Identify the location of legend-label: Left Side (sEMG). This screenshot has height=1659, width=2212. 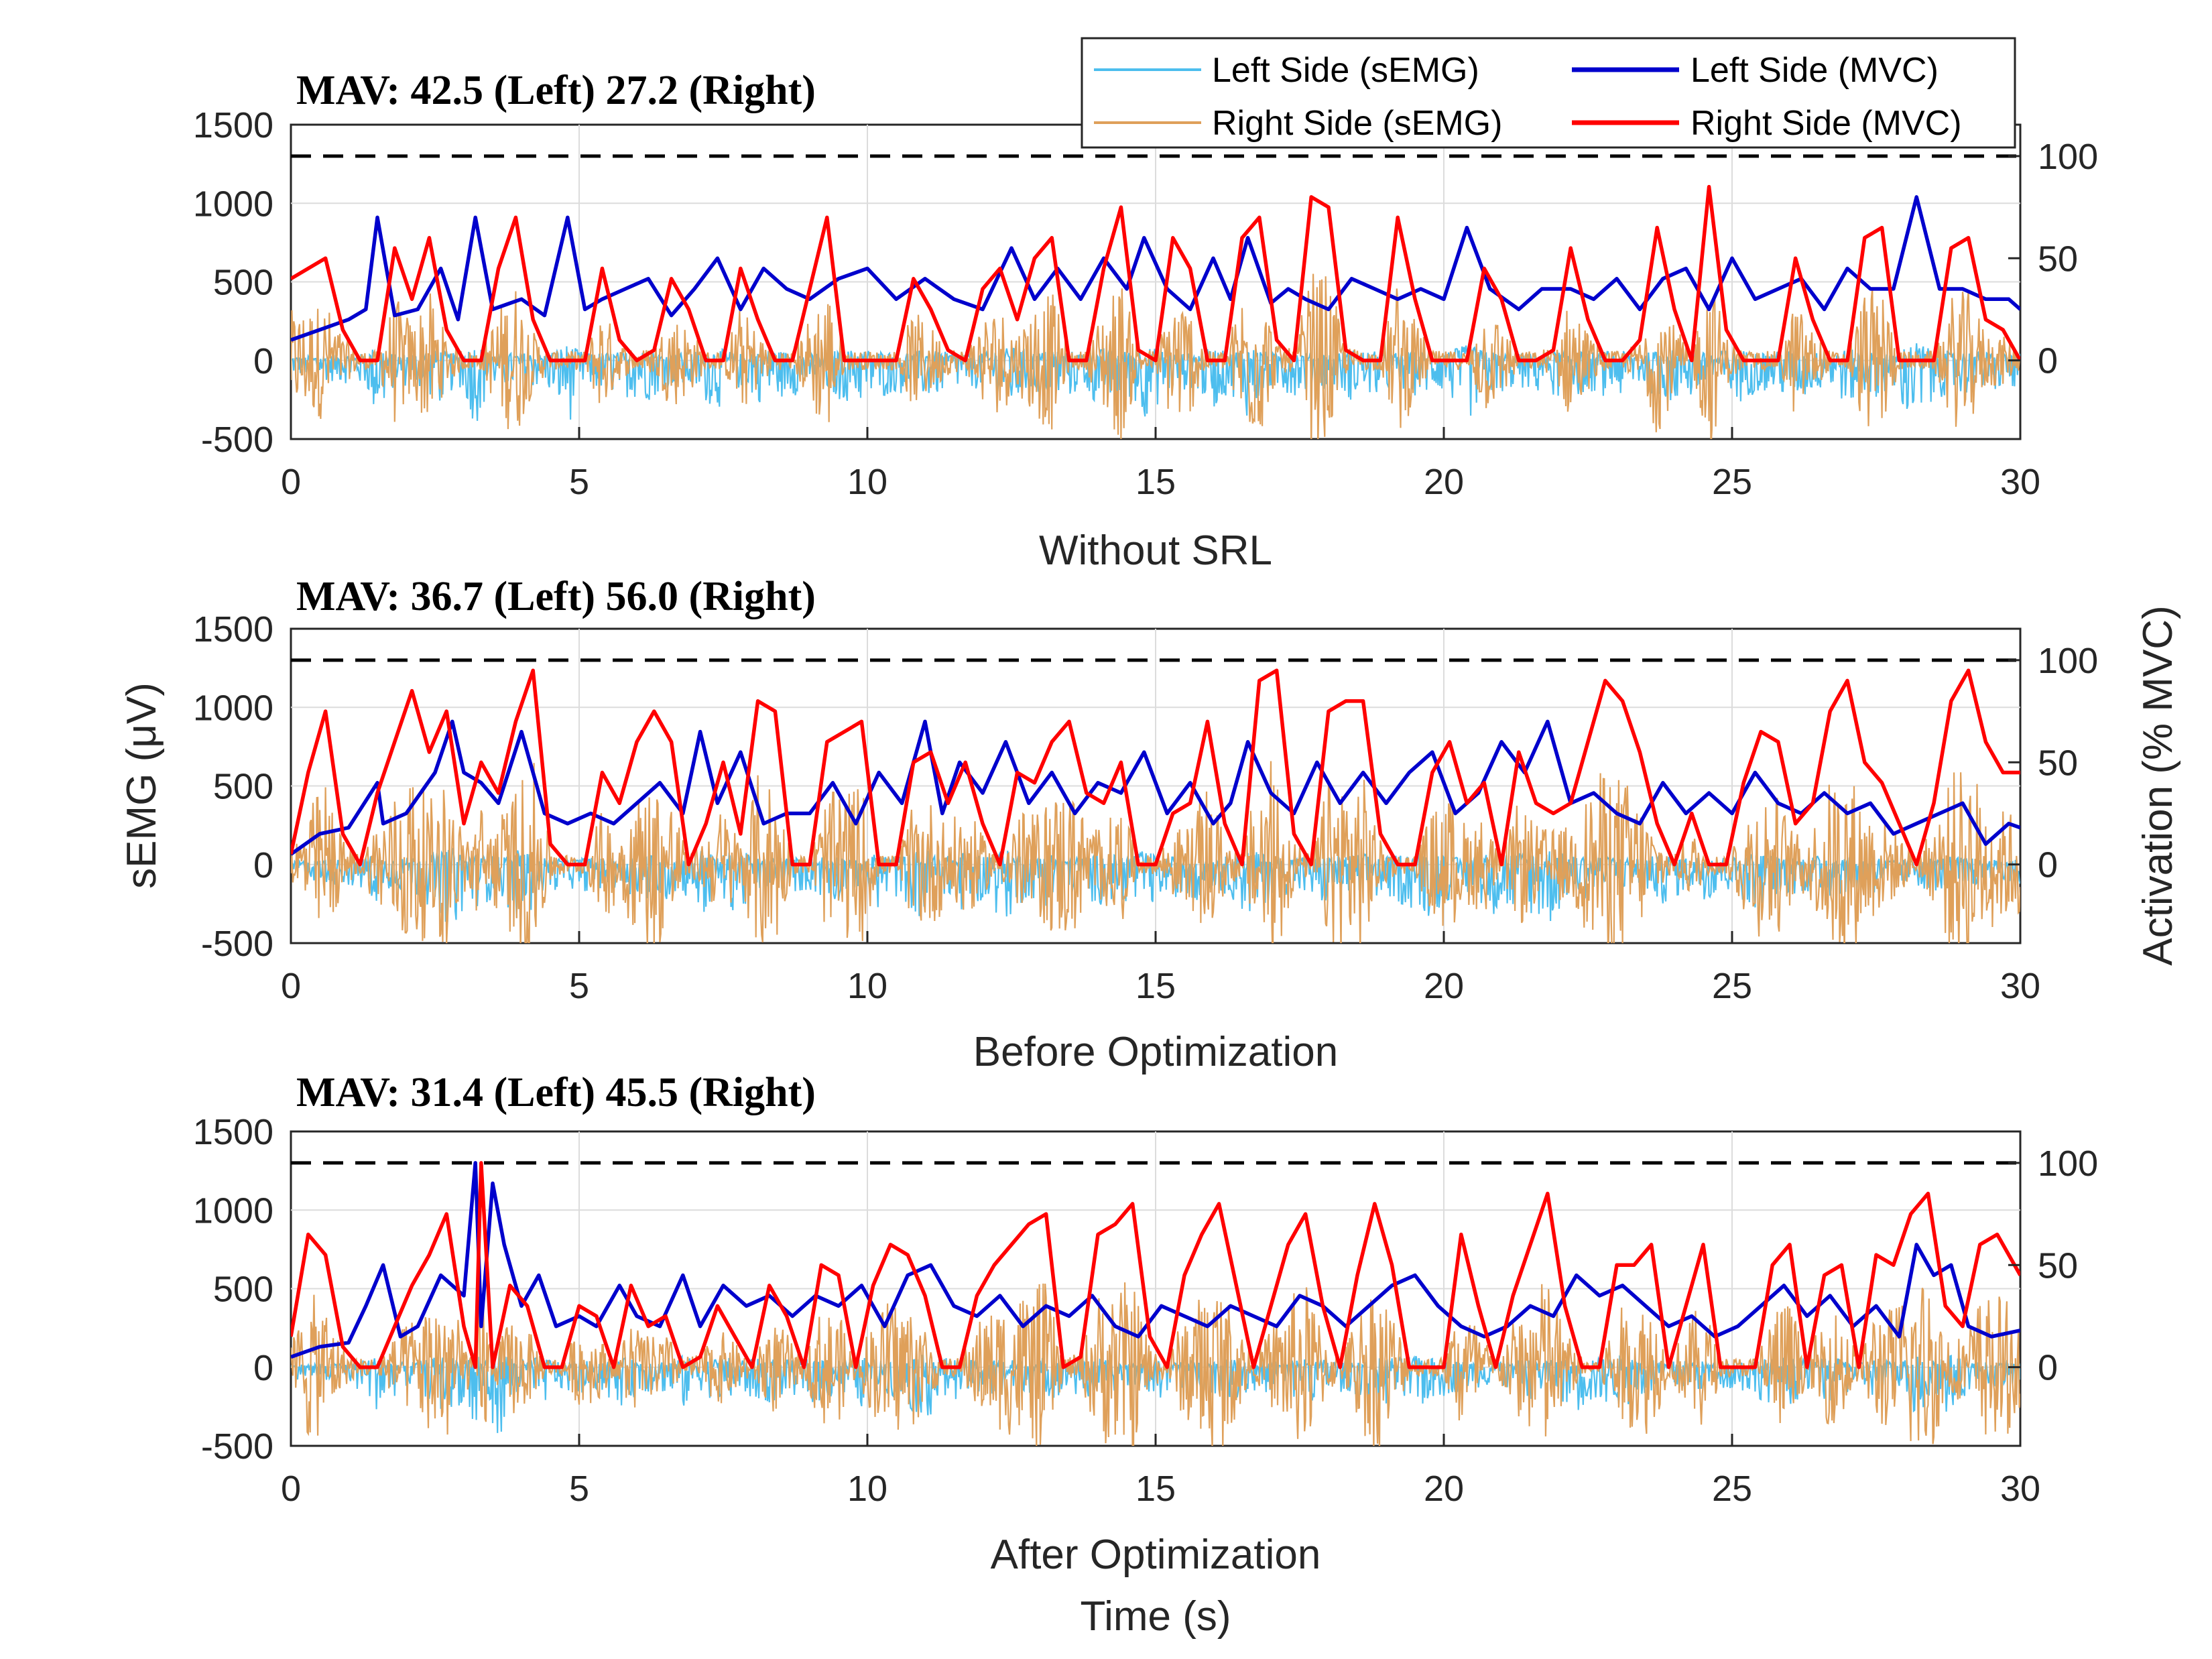
(1345, 70).